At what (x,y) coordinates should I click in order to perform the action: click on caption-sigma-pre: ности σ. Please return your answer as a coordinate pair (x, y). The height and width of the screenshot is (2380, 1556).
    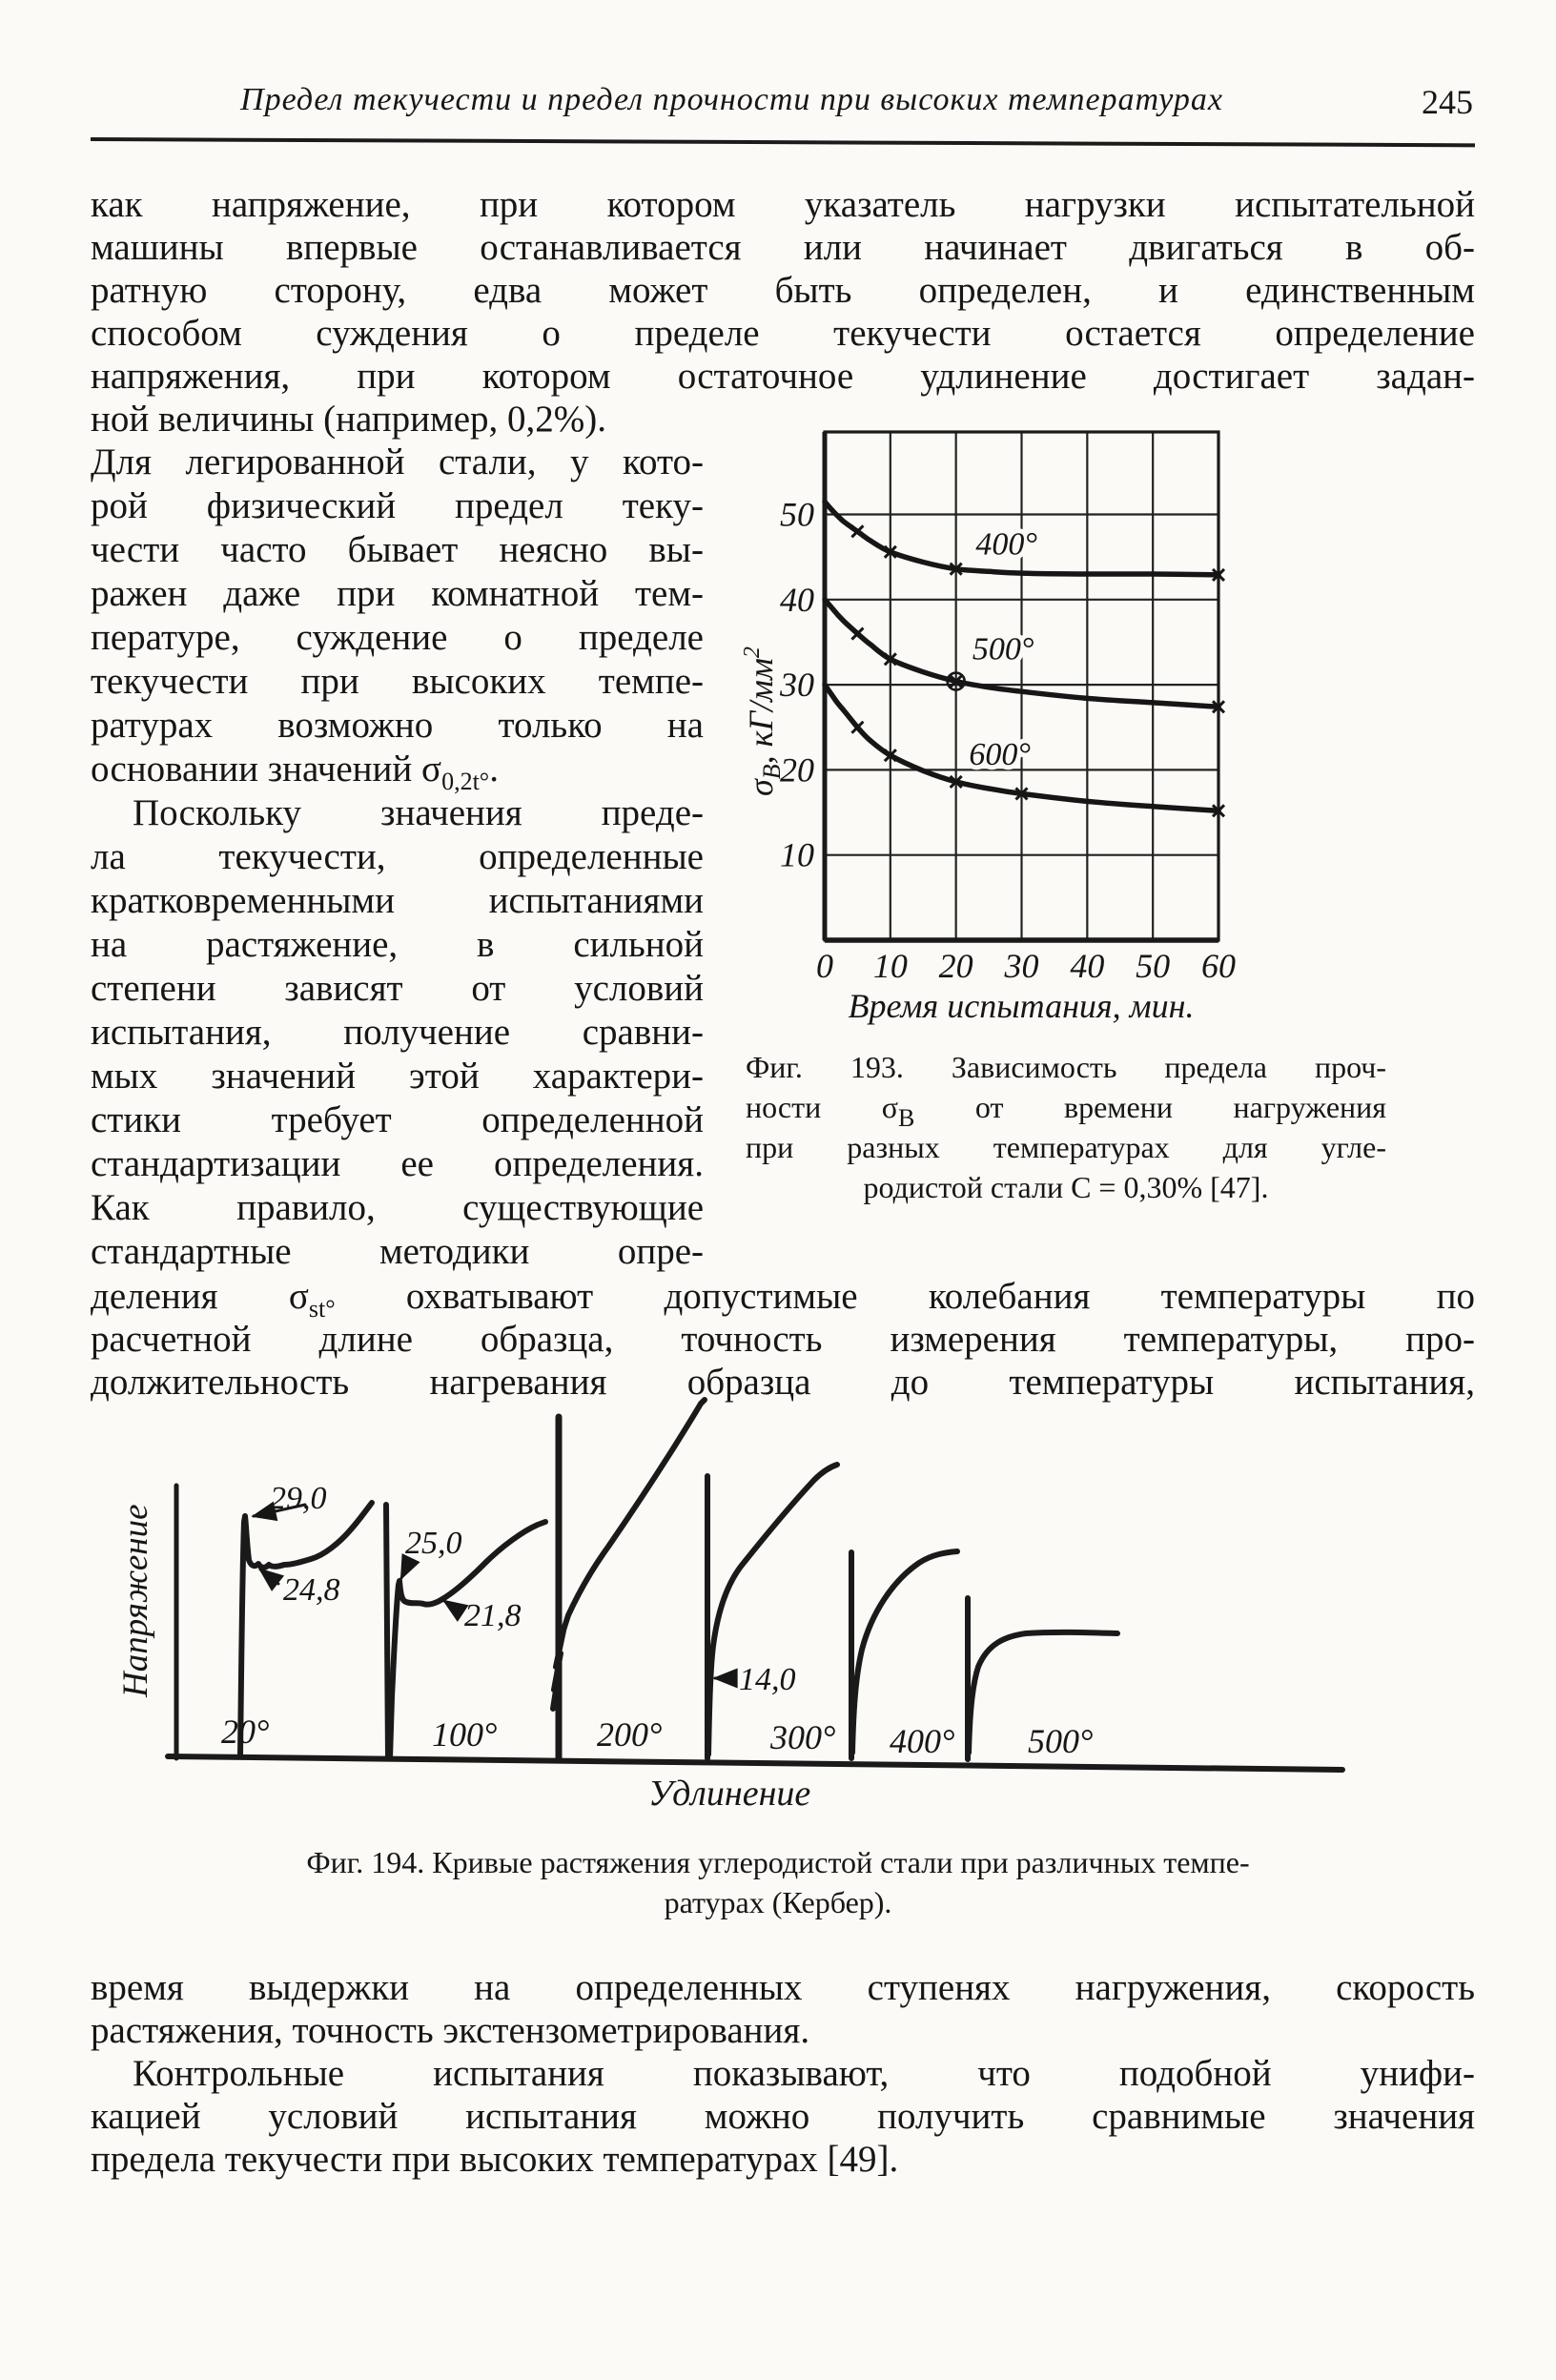
    Looking at the image, I should click on (822, 1107).